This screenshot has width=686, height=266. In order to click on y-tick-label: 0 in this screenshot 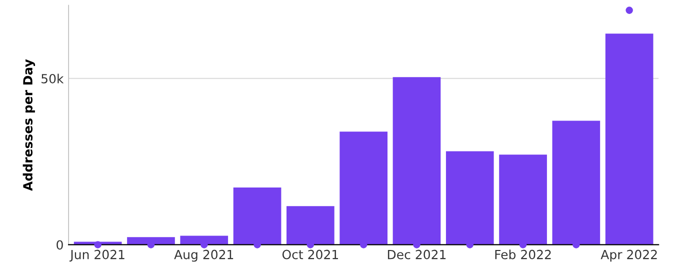, I will do `click(59, 245)`.